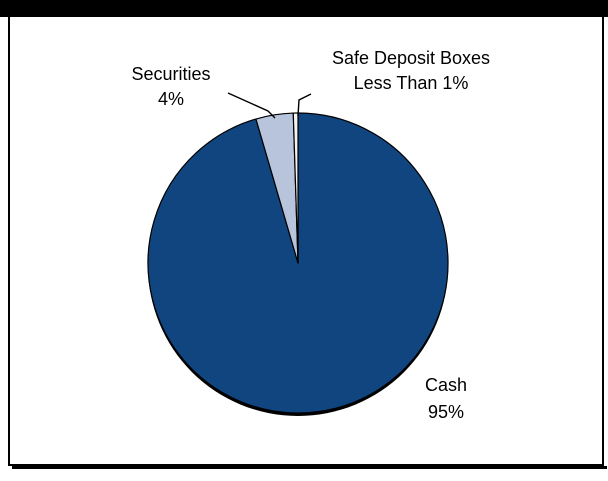 The width and height of the screenshot is (608, 481). Describe the element at coordinates (251, 105) in the screenshot. I see `leader-line-securities` at that location.